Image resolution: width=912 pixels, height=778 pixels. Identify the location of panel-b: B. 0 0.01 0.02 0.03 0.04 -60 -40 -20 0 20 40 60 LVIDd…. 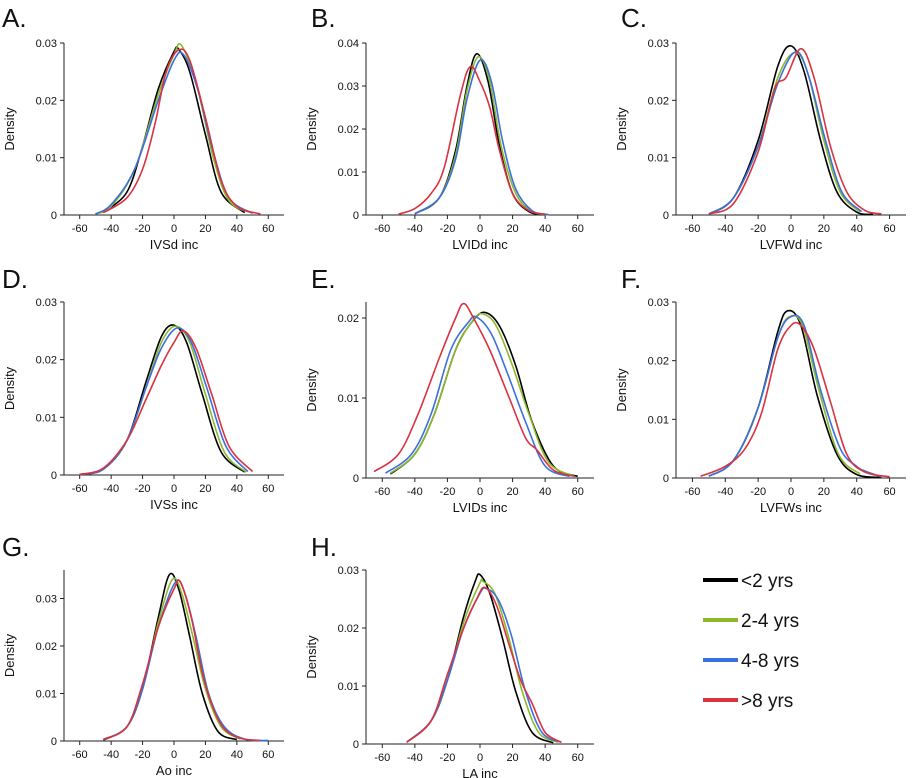
(449, 127).